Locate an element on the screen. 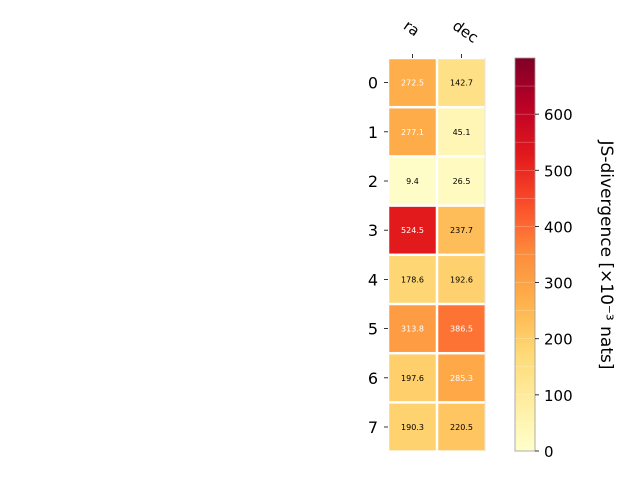 Image resolution: width=640 pixels, height=480 pixels. cell-value-label: 524.5 is located at coordinates (412, 230).